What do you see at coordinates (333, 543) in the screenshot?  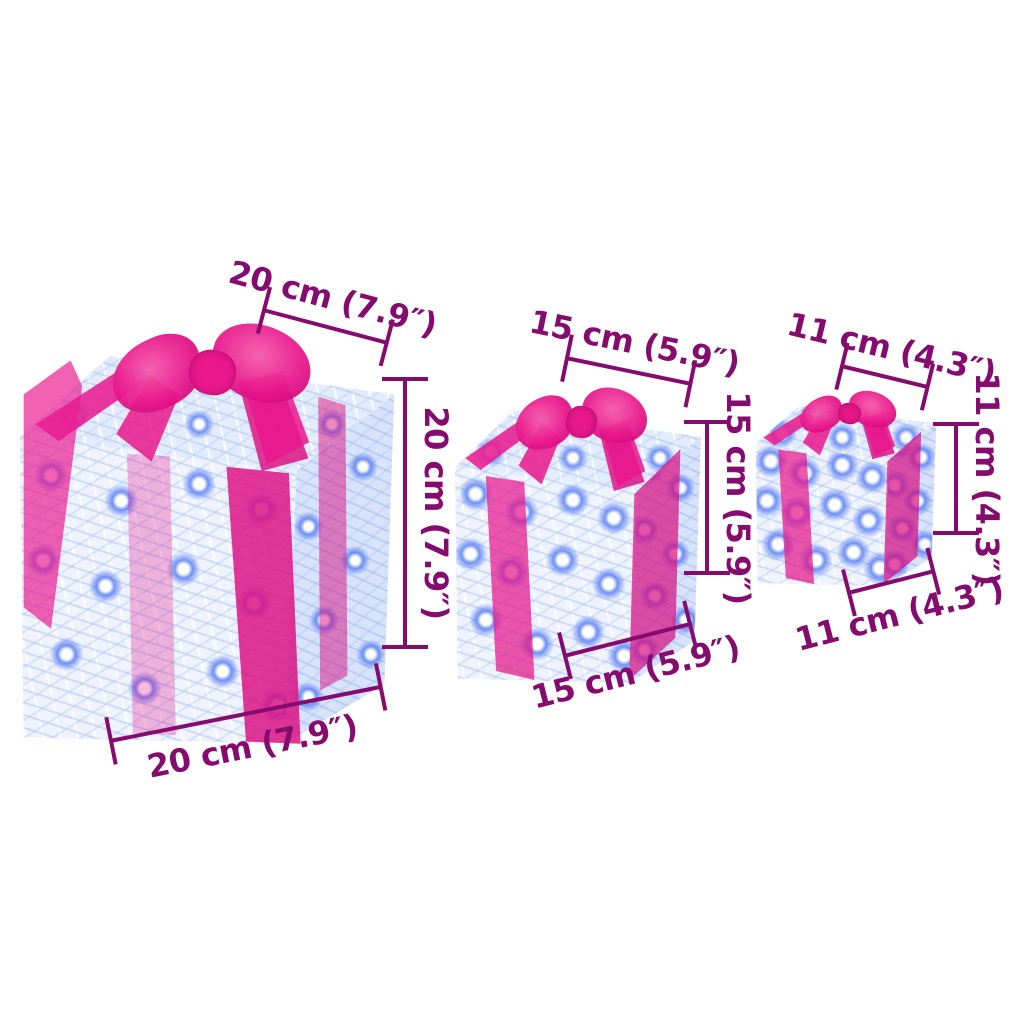 I see `ribbon-side` at bounding box center [333, 543].